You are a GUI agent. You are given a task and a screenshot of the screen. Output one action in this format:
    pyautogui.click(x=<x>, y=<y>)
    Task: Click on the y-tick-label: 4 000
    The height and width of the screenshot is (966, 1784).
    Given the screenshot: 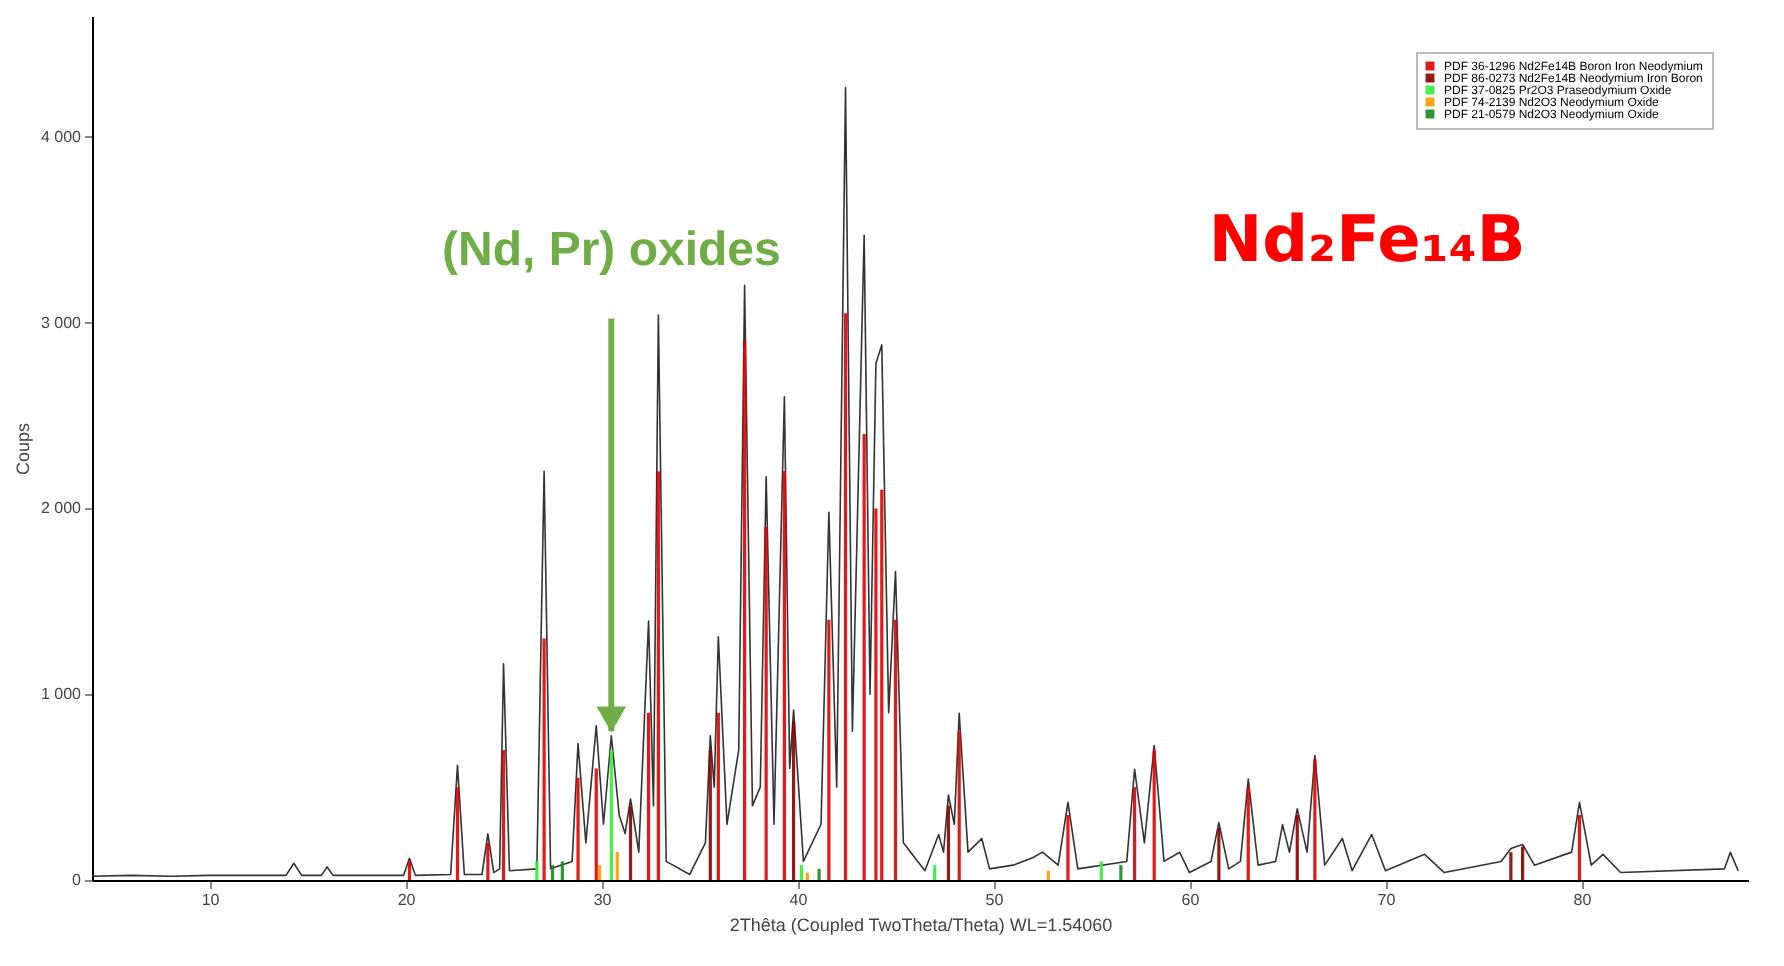 What is the action you would take?
    pyautogui.click(x=61, y=136)
    